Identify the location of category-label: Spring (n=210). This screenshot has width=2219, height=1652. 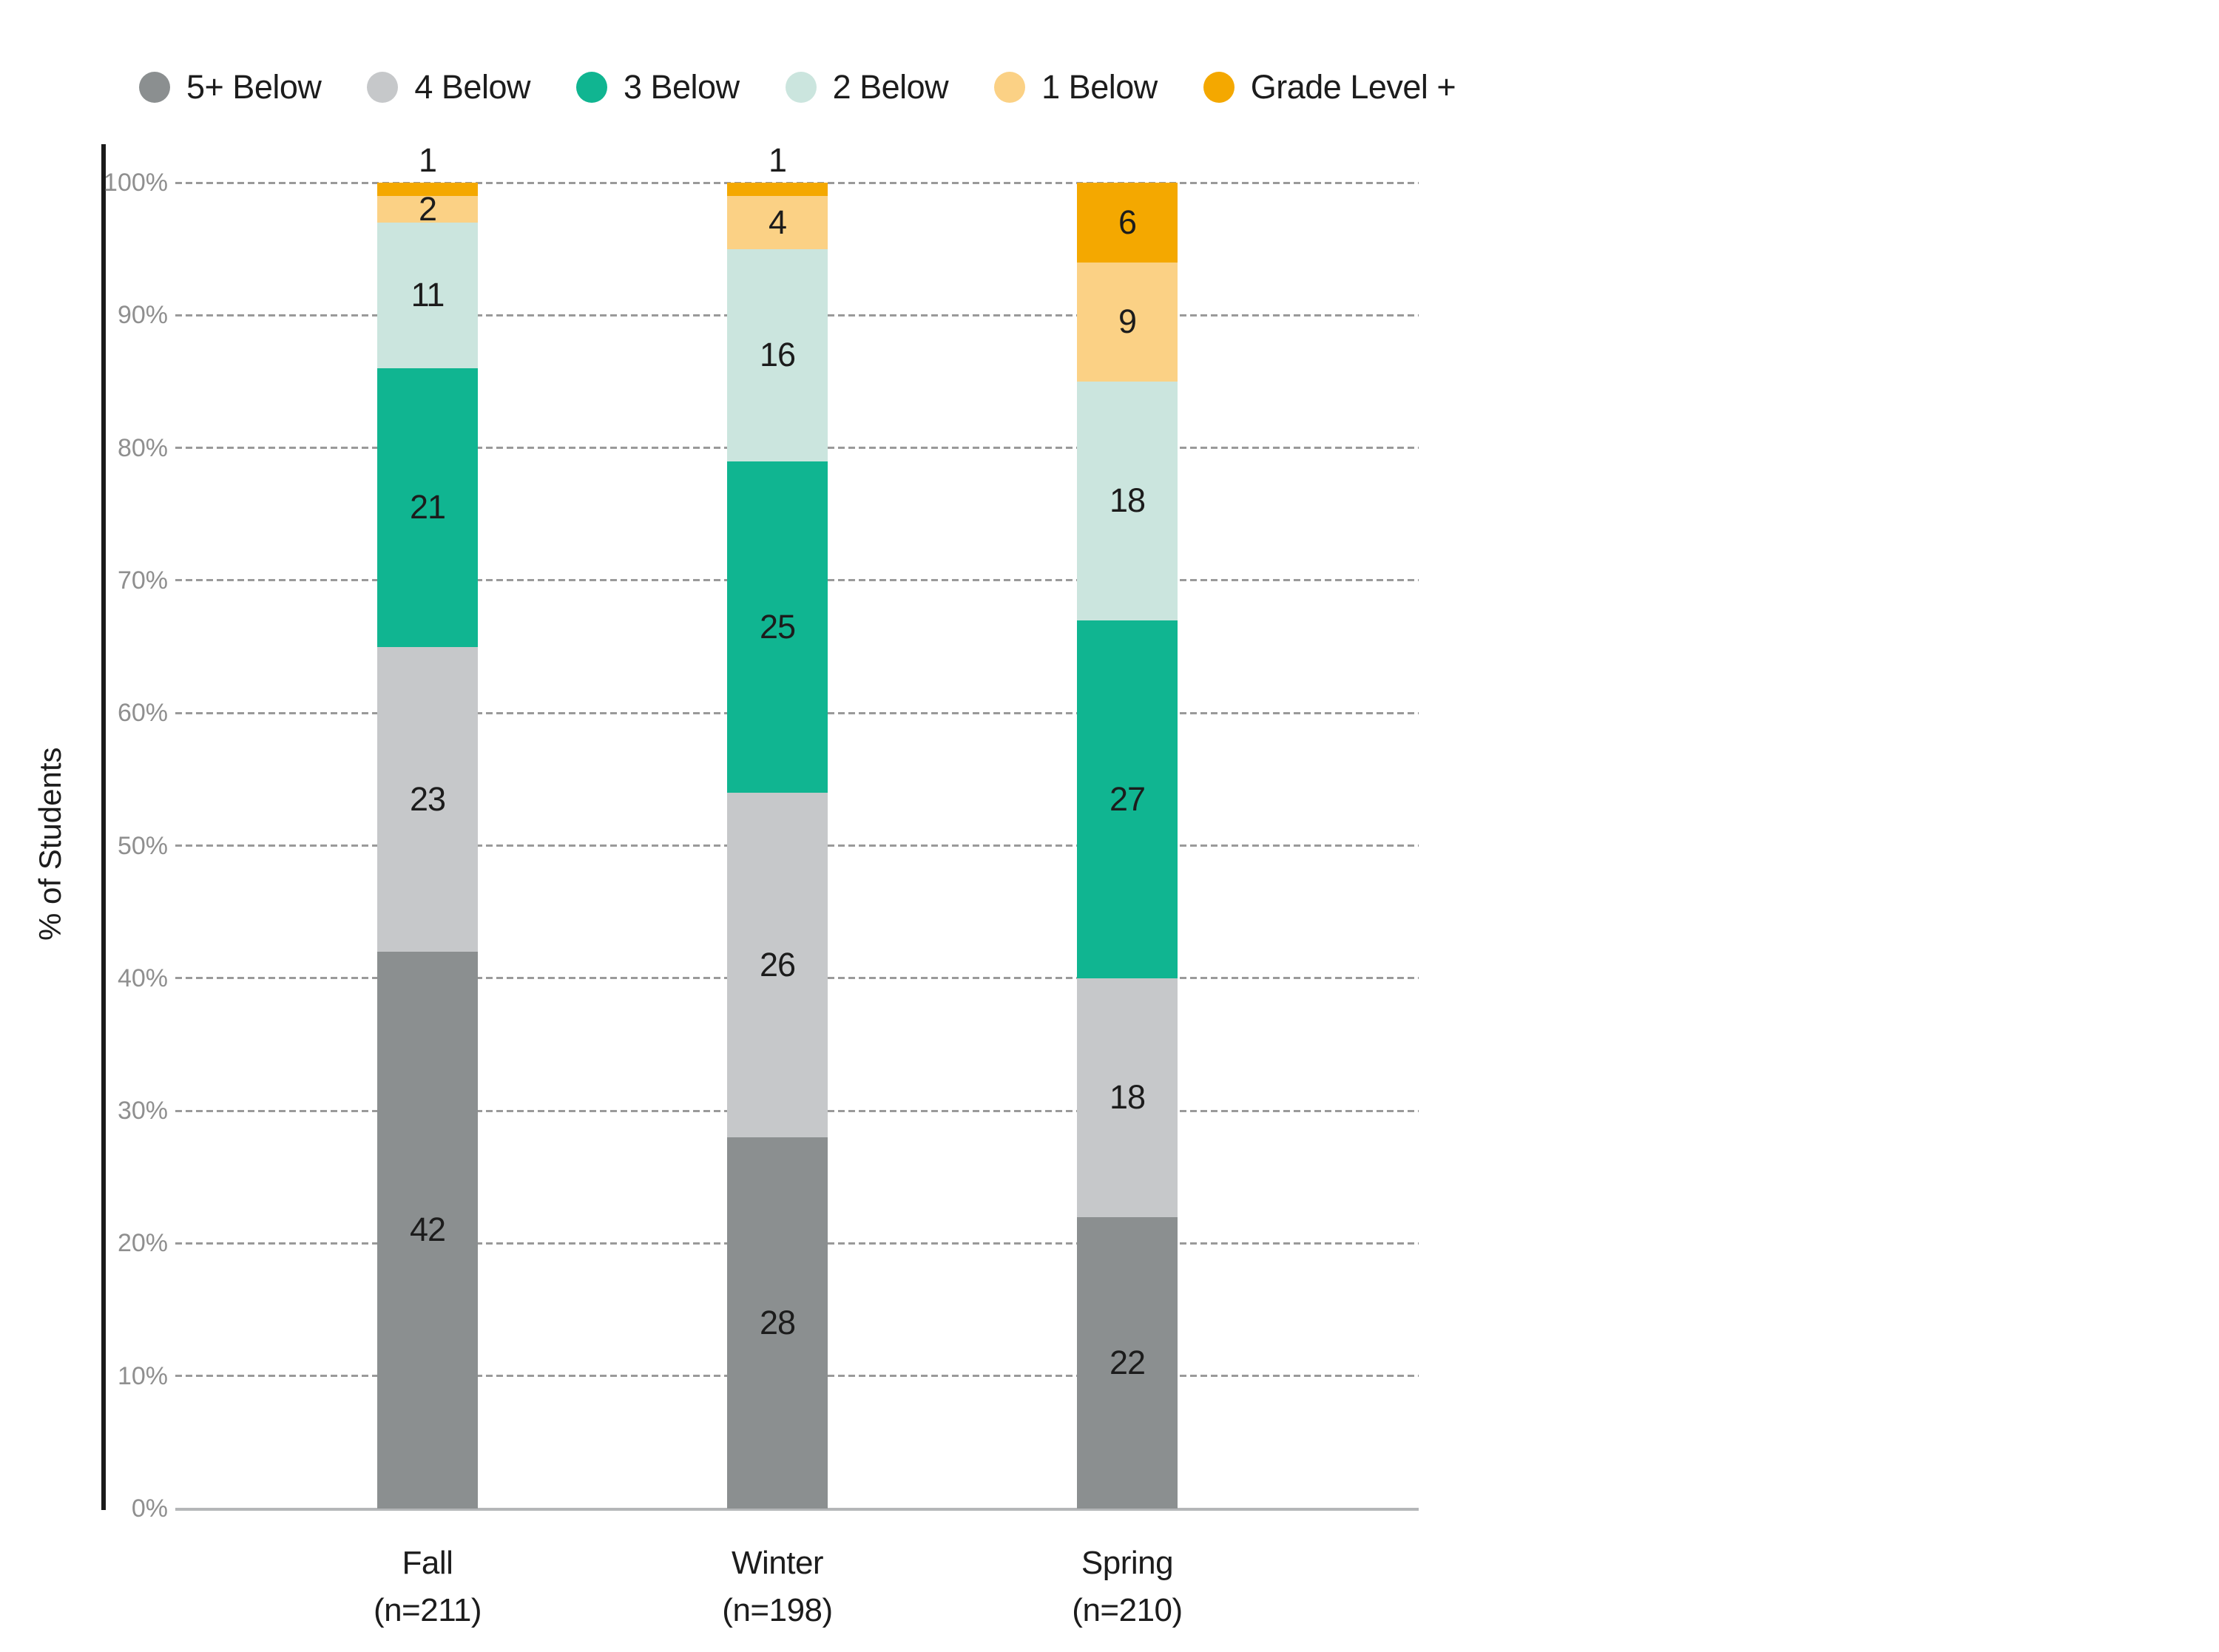
(1127, 1587).